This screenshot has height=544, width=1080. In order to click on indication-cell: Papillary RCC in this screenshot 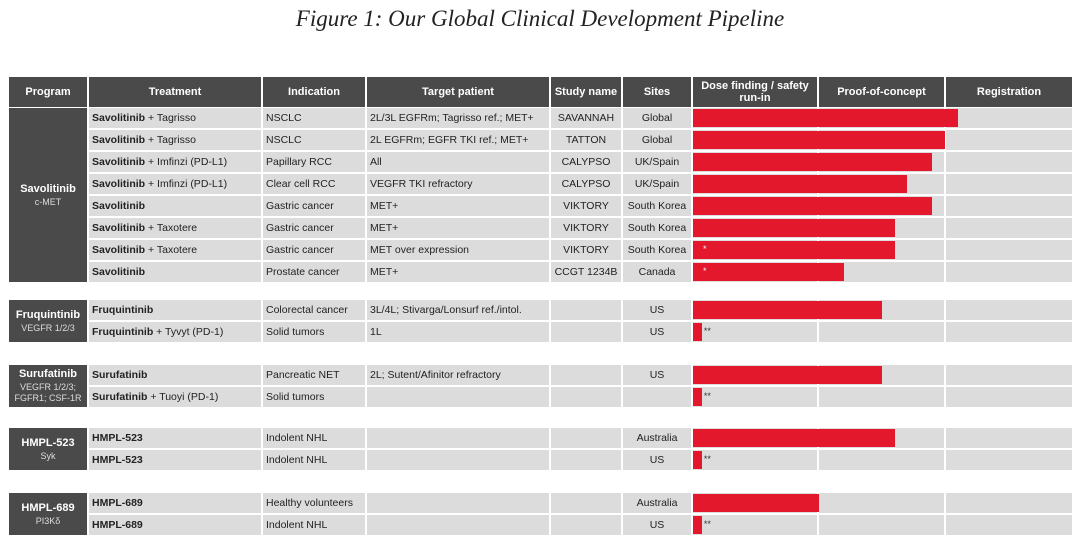, I will do `click(314, 162)`.